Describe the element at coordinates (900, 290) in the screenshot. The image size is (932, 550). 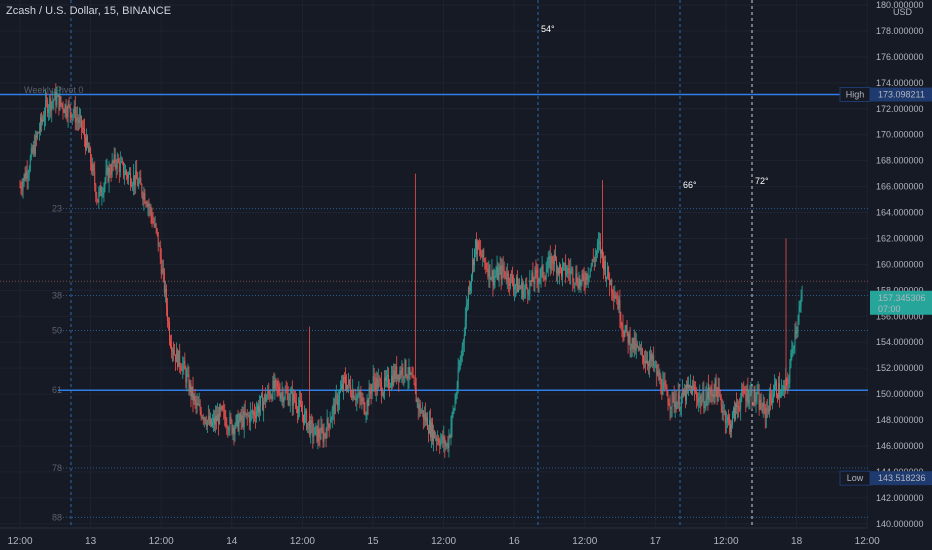
I see `y-tick-label: 158.000000` at that location.